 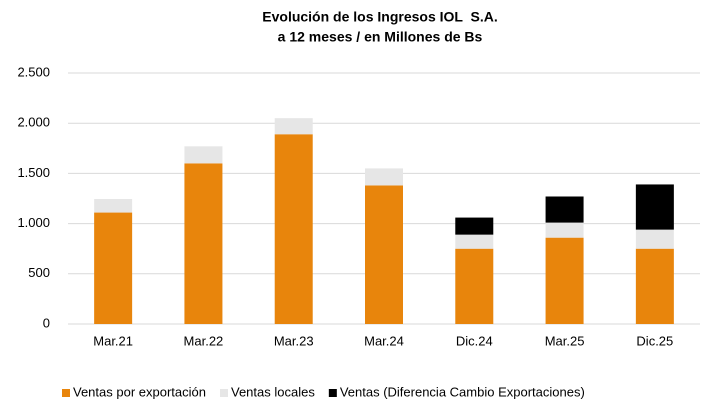 What do you see at coordinates (33, 122) in the screenshot?
I see `y-tick-label: 2.000` at bounding box center [33, 122].